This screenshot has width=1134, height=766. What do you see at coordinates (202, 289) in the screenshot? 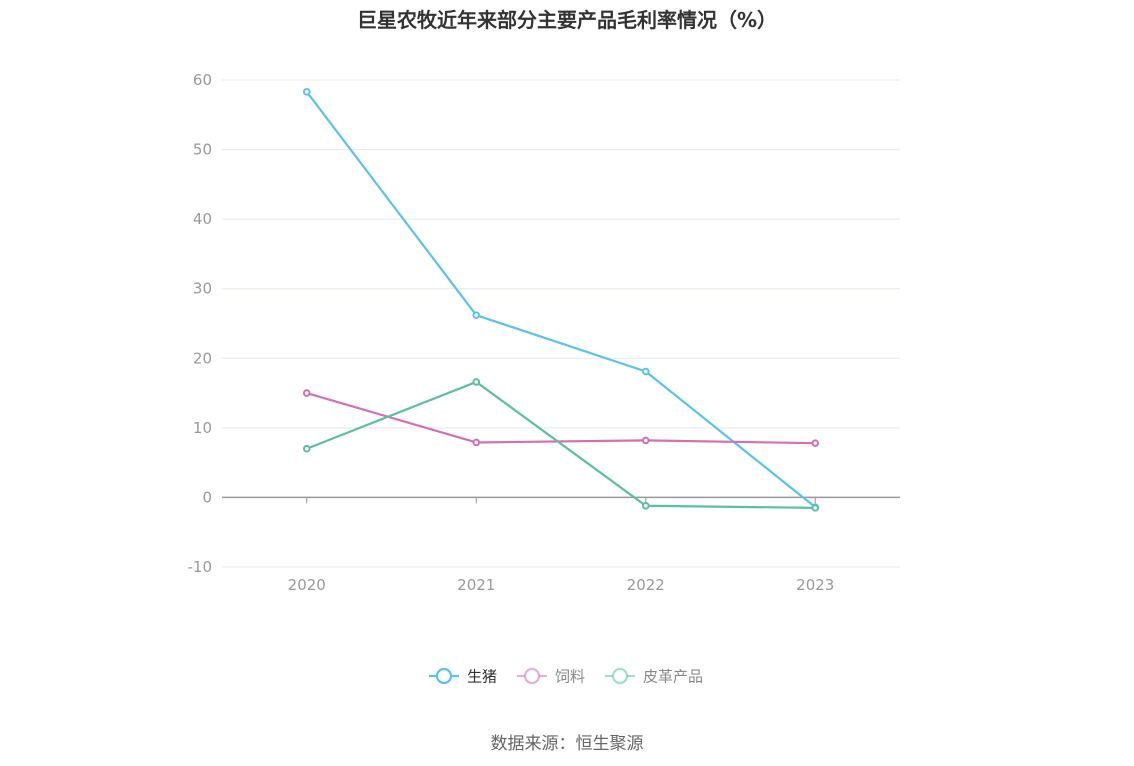
I see `y-tick-label: 30` at bounding box center [202, 289].